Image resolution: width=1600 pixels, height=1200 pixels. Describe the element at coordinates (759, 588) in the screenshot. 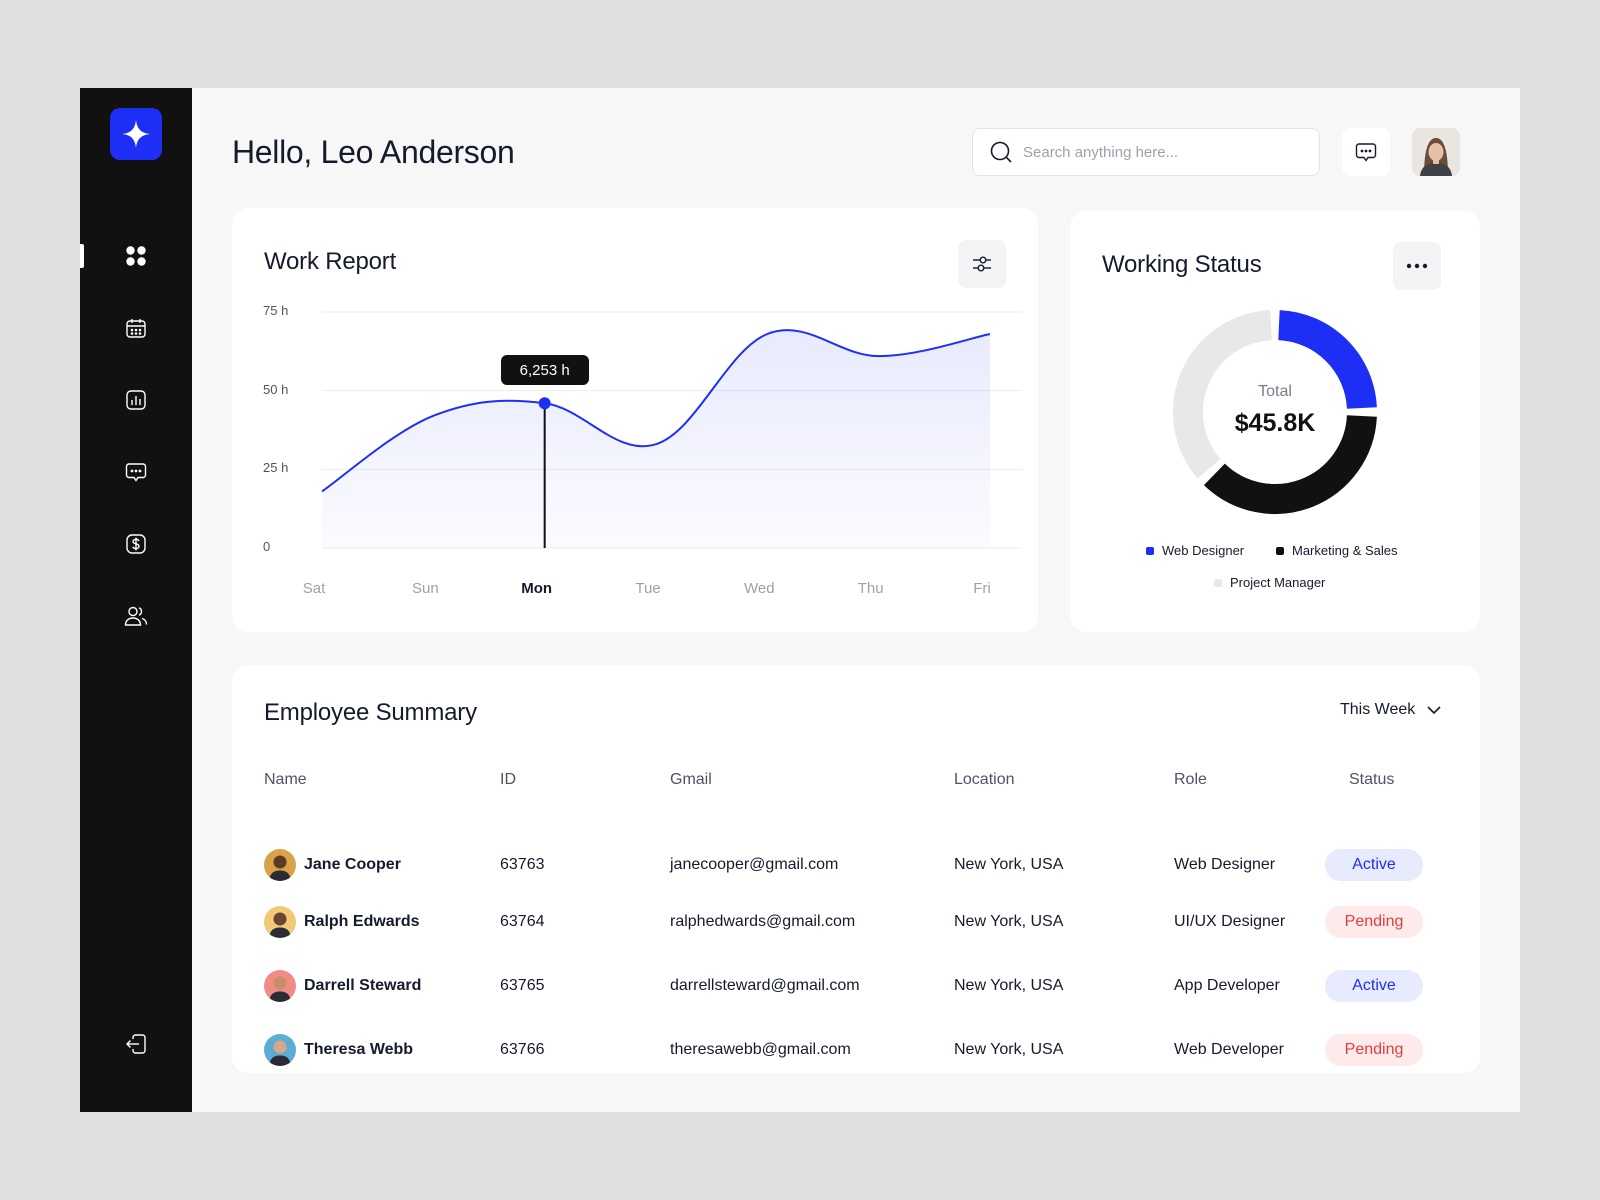

I see `x-tick-label: Wed` at that location.